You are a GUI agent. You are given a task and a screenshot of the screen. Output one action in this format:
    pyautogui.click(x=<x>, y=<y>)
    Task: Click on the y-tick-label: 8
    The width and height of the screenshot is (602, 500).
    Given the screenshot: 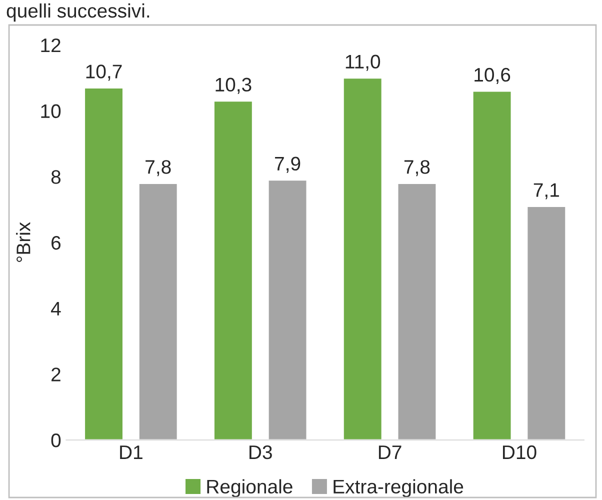 What is the action you would take?
    pyautogui.click(x=56, y=177)
    